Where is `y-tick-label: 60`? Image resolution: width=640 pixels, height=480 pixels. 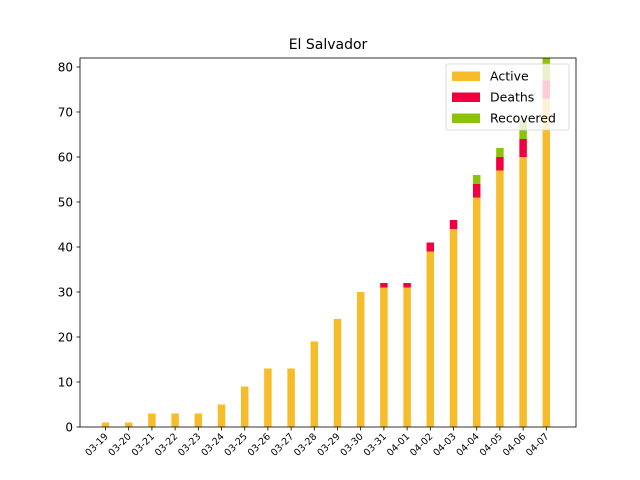
y-tick-label: 60 is located at coordinates (65, 158).